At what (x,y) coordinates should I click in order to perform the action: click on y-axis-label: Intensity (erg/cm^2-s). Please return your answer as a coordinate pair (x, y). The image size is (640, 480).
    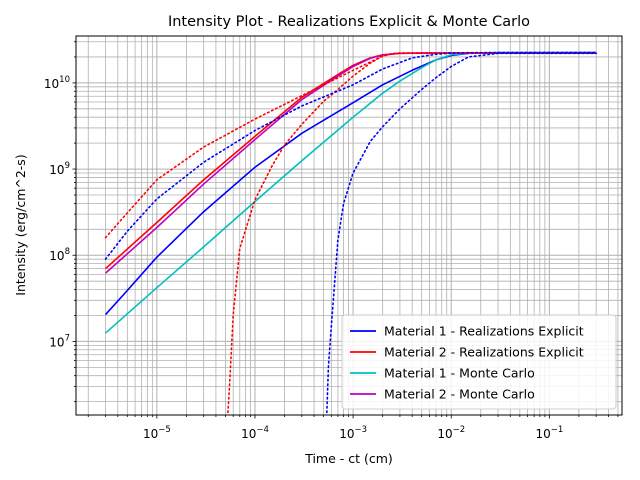
    Looking at the image, I should click on (20, 224).